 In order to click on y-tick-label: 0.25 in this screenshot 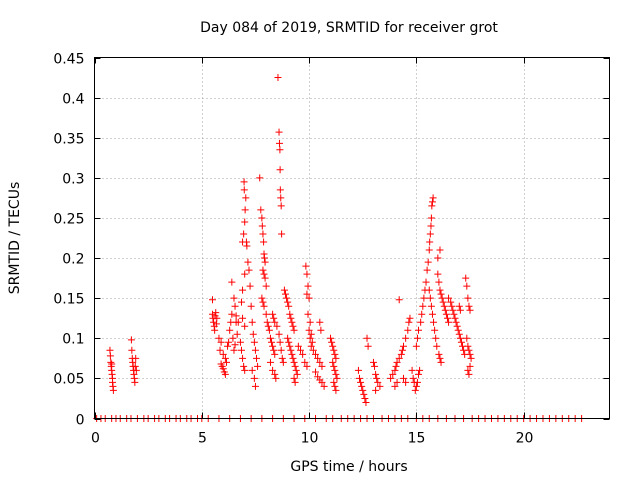, I will do `click(68, 220)`.